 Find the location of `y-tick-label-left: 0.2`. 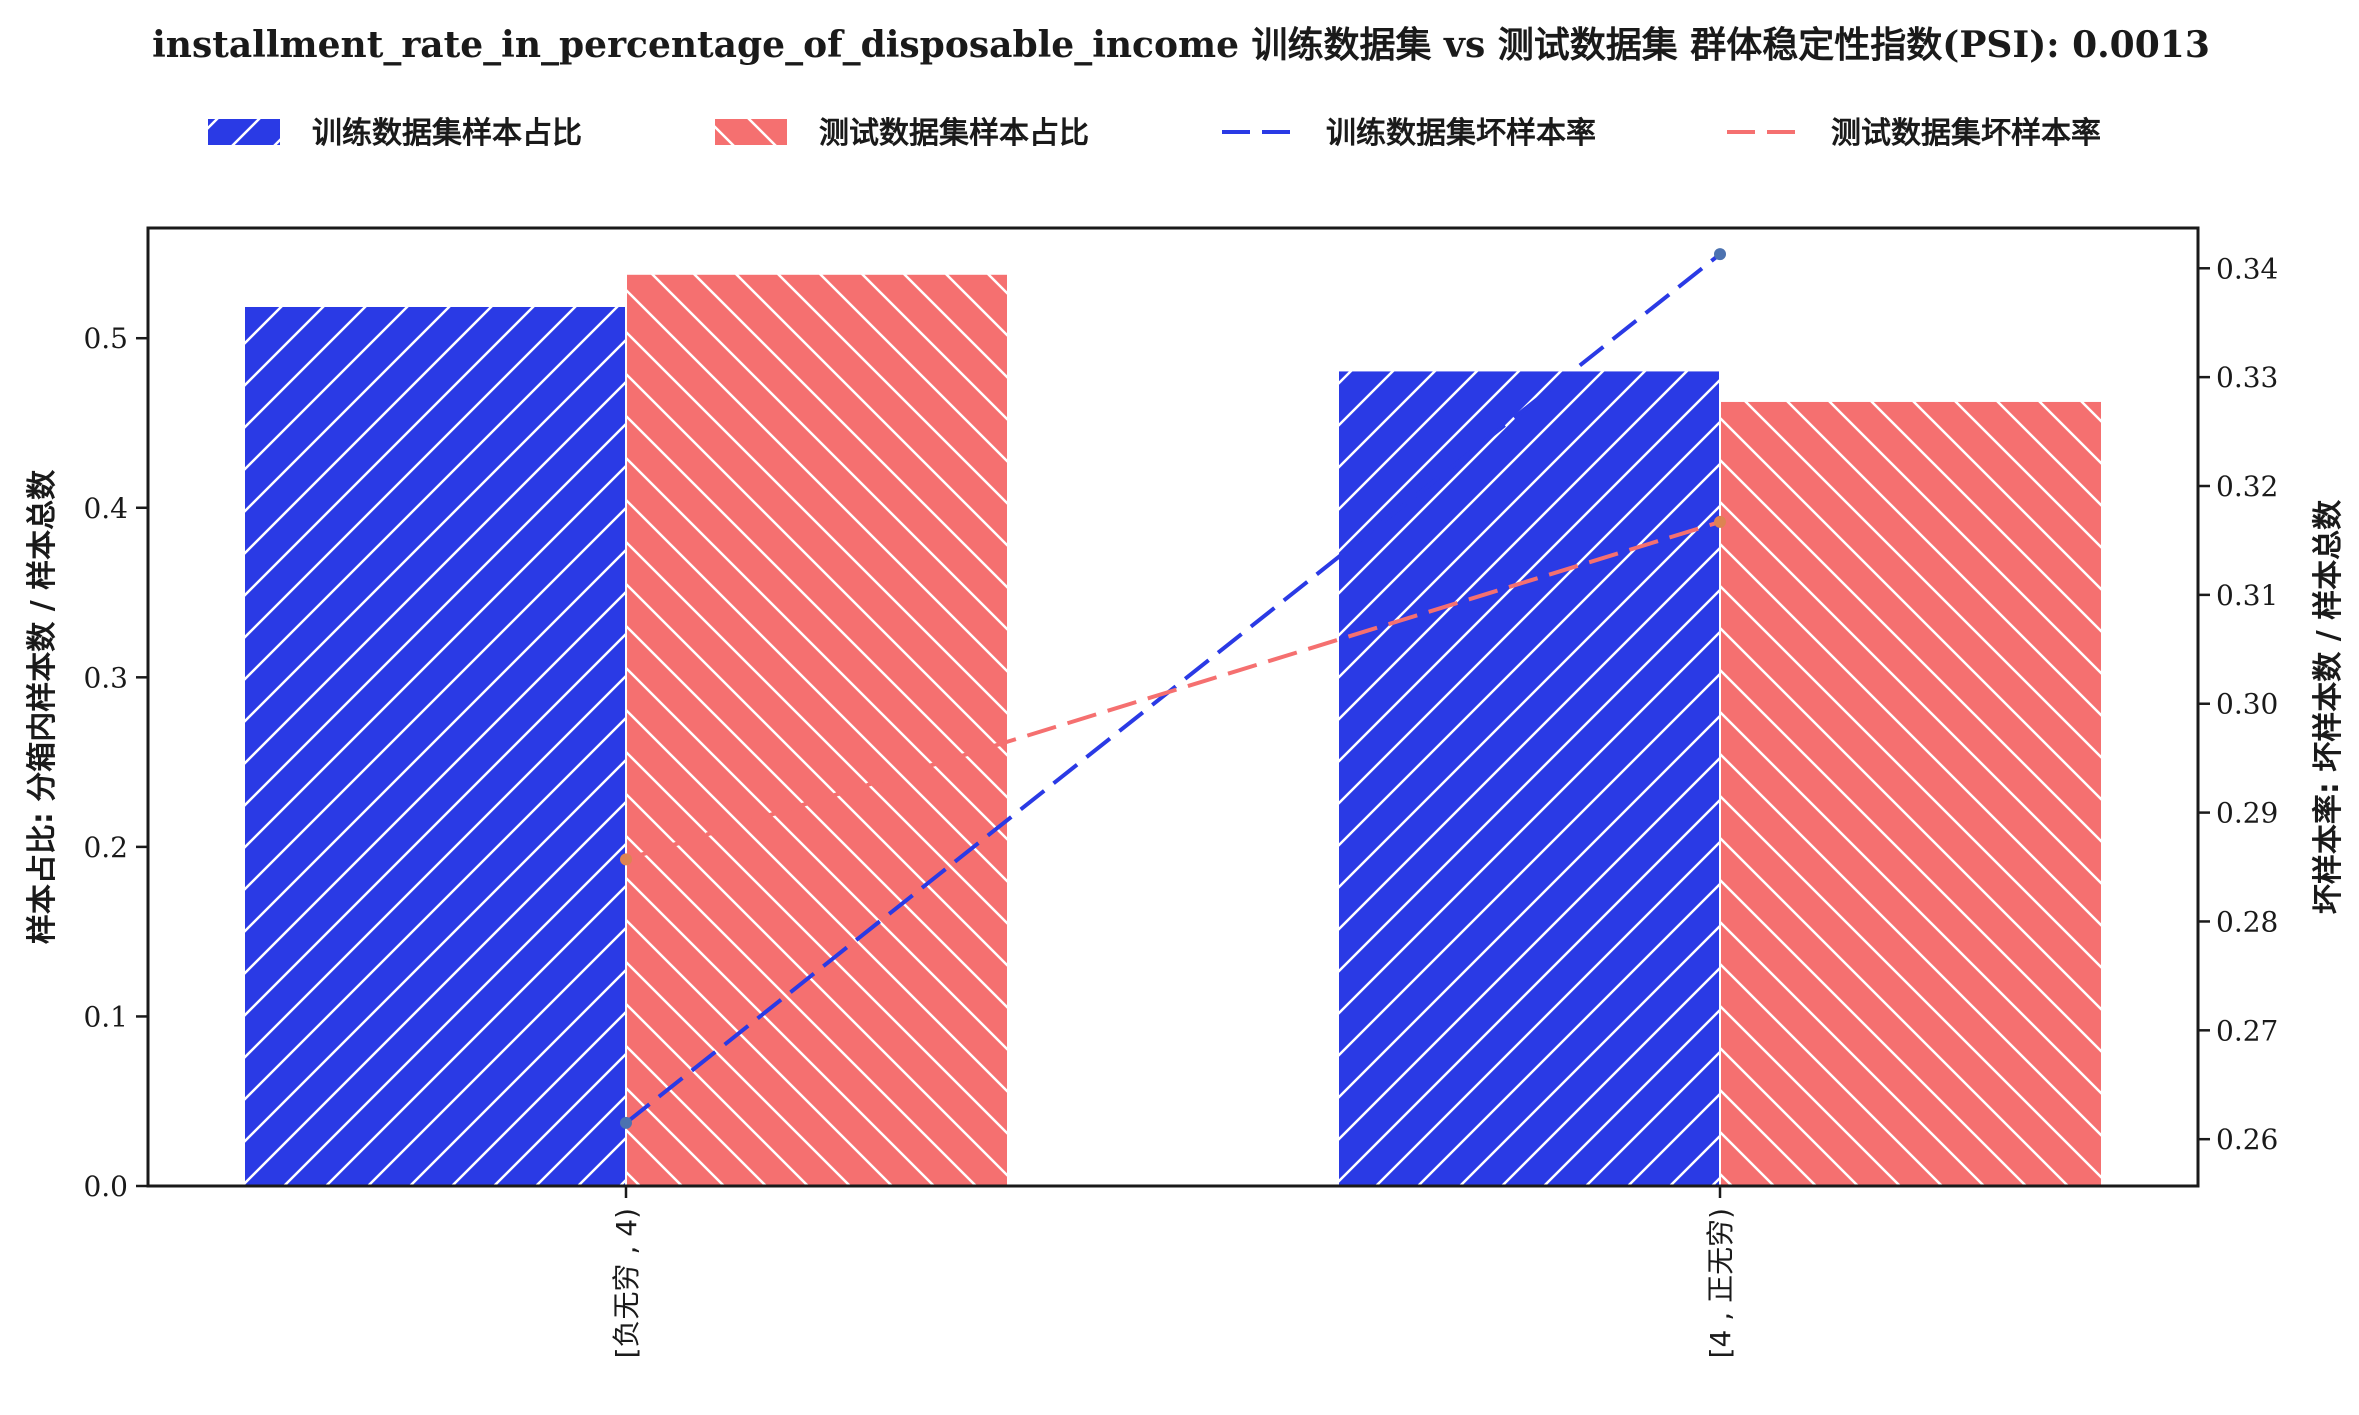

y-tick-label-left: 0.2 is located at coordinates (105, 847).